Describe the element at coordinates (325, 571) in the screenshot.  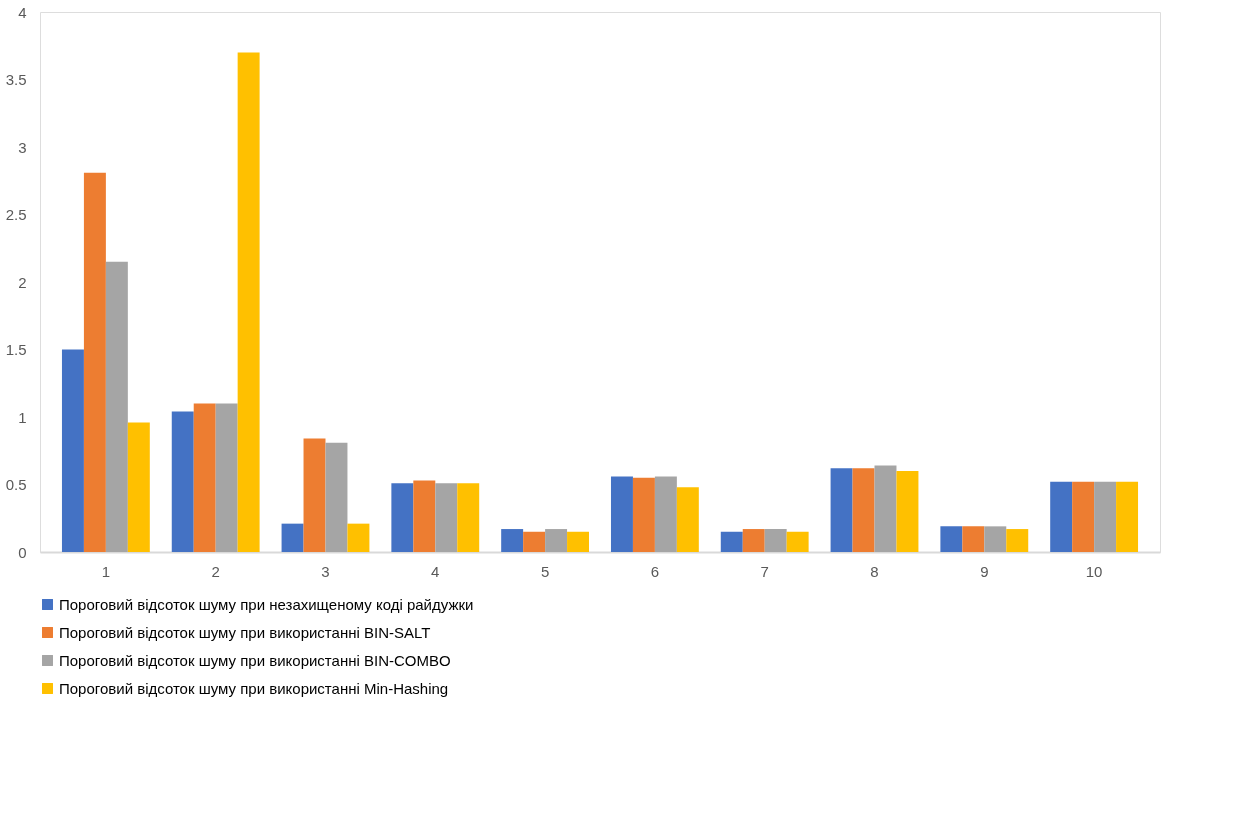
I see `x-tick-label: 3` at that location.